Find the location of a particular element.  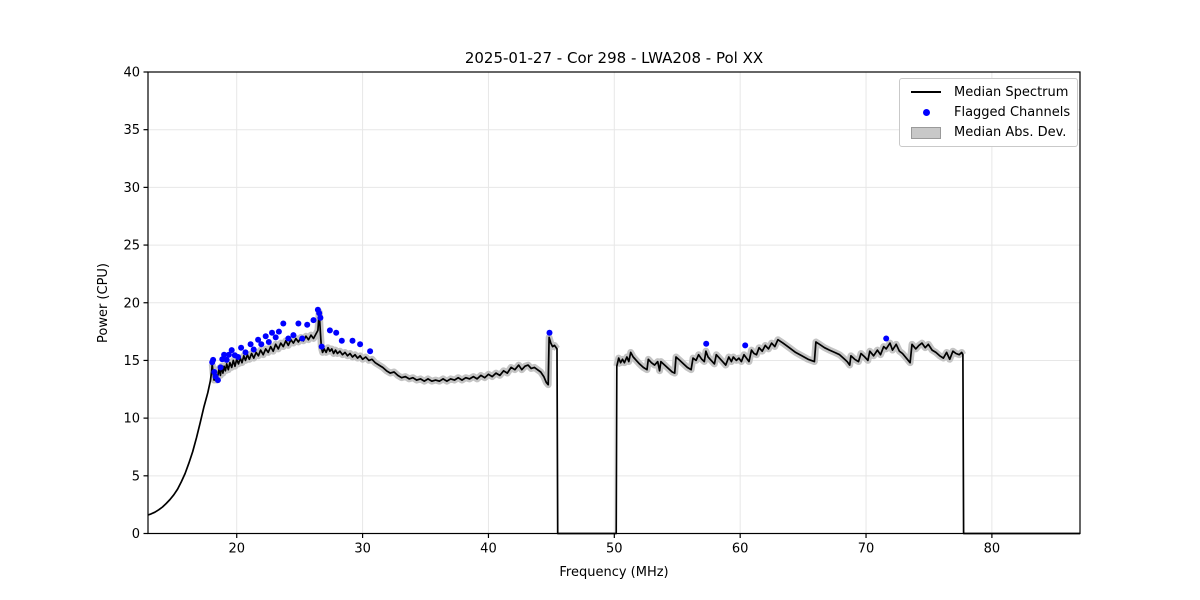

y-tick-label: 40 is located at coordinates (131, 73).